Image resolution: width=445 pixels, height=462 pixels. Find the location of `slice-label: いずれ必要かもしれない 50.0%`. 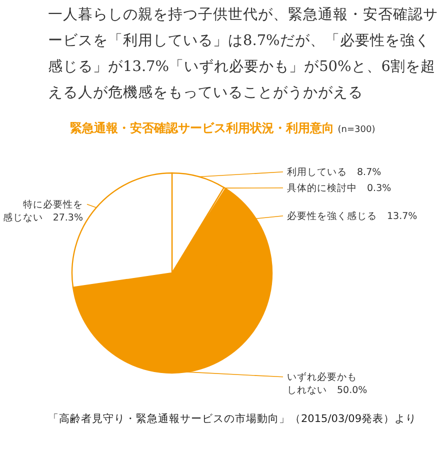

slice-label: いずれ必要かもしれない 50.0% is located at coordinates (327, 383).